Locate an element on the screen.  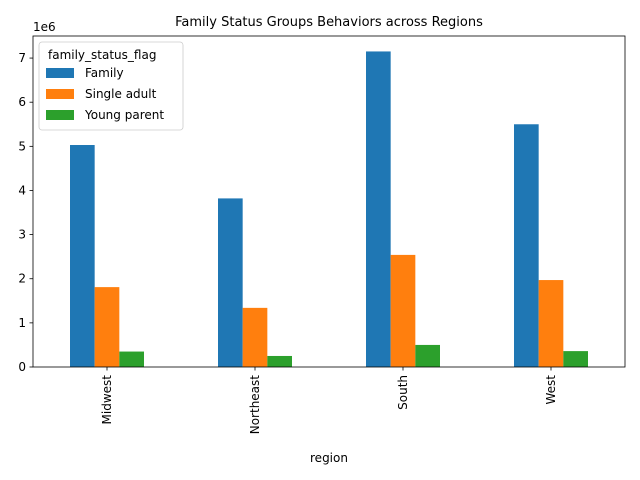
bar-single-adult-south is located at coordinates (403, 310).